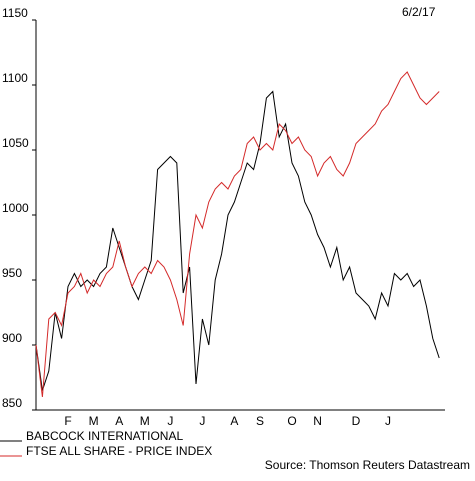 The height and width of the screenshot is (481, 475). Describe the element at coordinates (15, 208) in the screenshot. I see `y-tick-label: 1000` at that location.